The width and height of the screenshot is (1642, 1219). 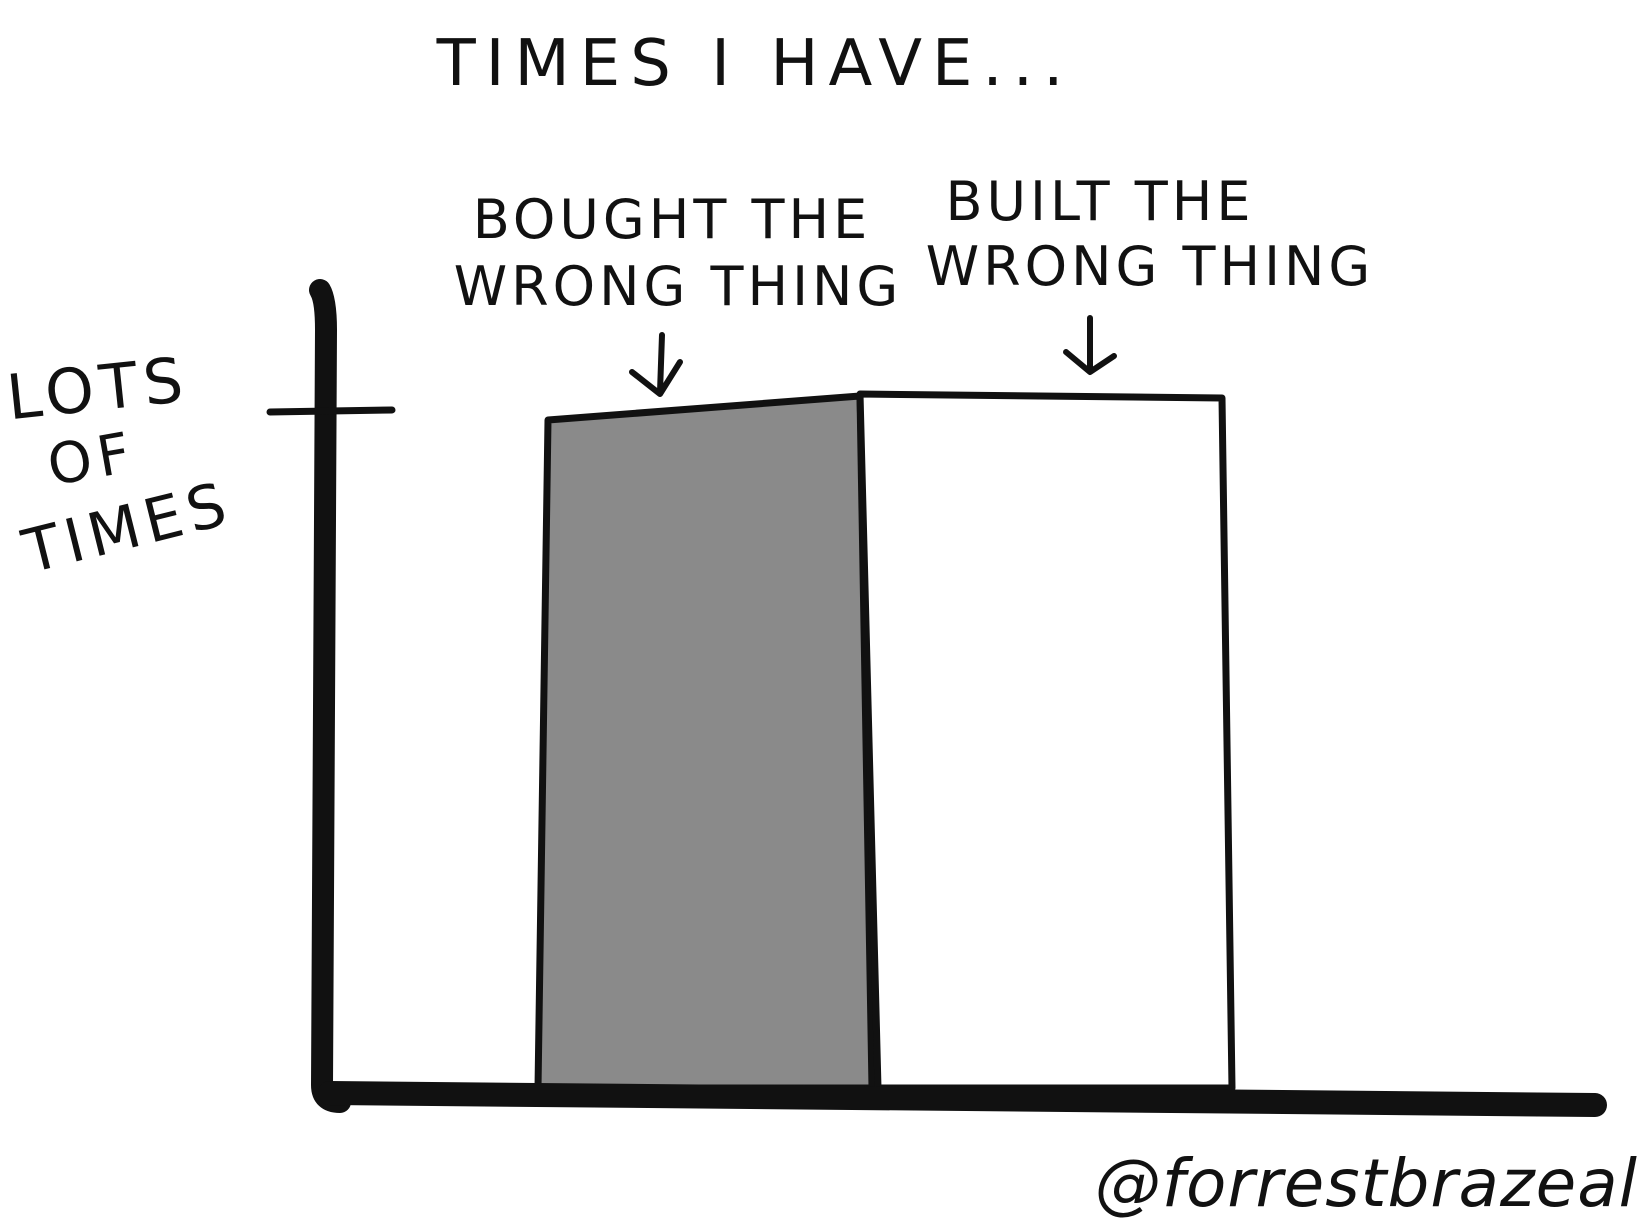 What do you see at coordinates (672, 219) in the screenshot?
I see `category-label-bought-line-1: BOUGHT THE` at bounding box center [672, 219].